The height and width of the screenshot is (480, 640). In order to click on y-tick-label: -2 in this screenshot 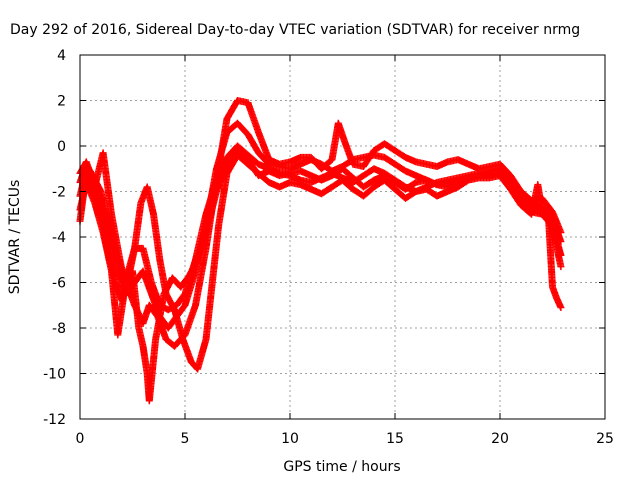, I will do `click(59, 193)`.